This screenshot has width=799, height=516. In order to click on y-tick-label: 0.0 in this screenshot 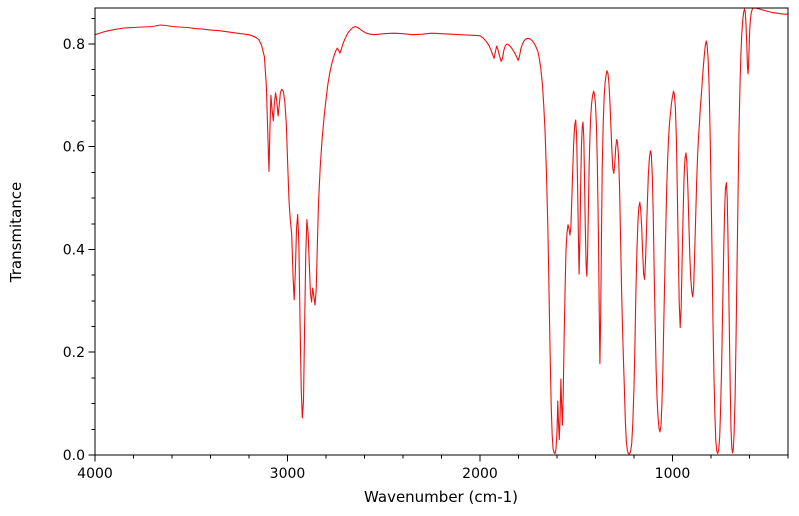, I will do `click(74, 456)`.